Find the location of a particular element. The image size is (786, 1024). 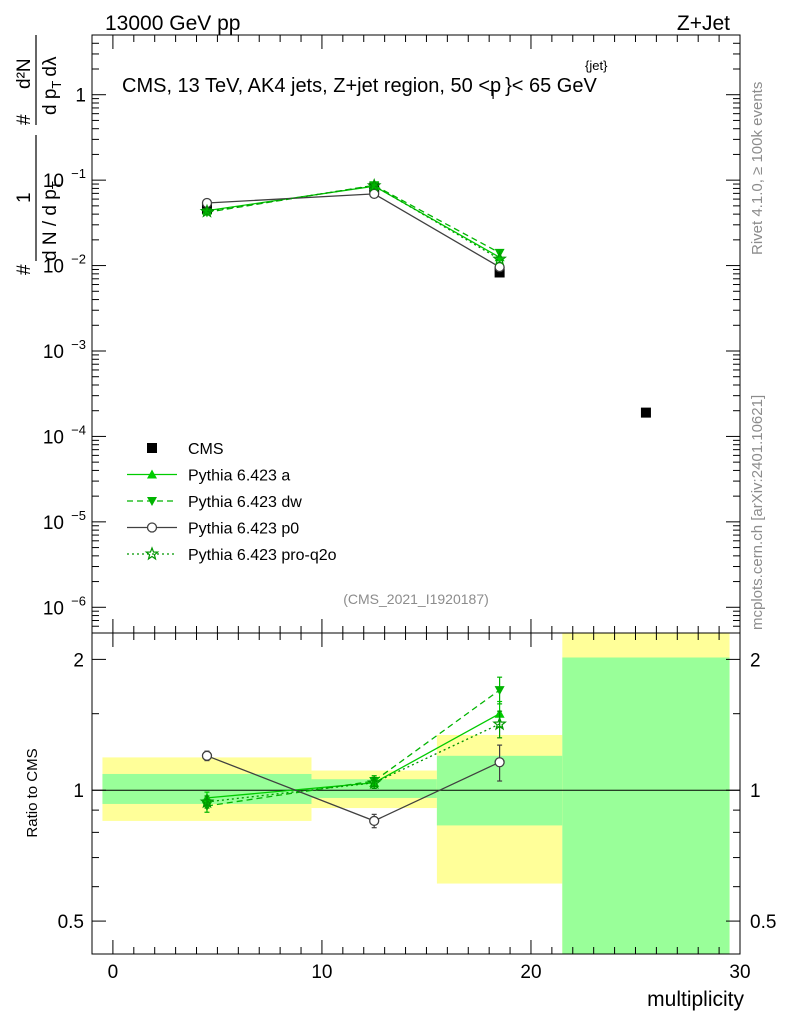

x-tick-label: 30 is located at coordinates (739, 972).